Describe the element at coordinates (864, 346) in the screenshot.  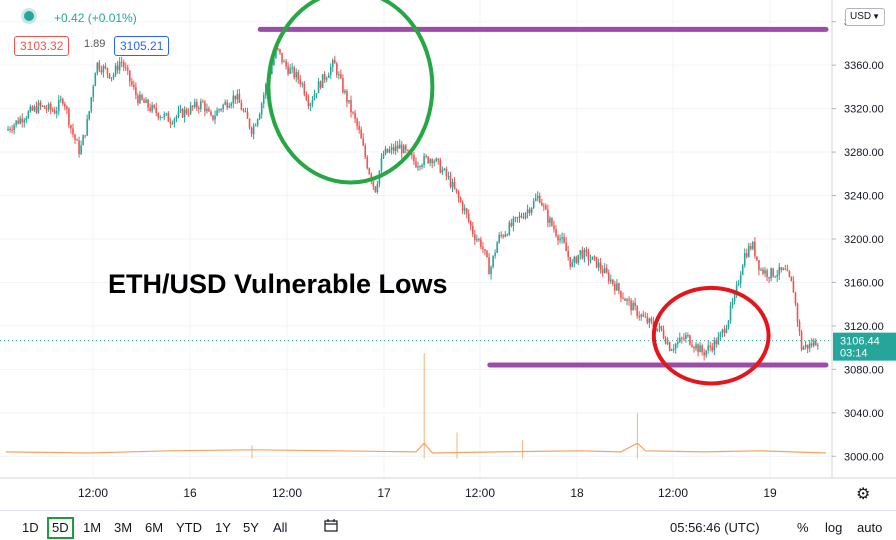
I see `current-price-tag` at that location.